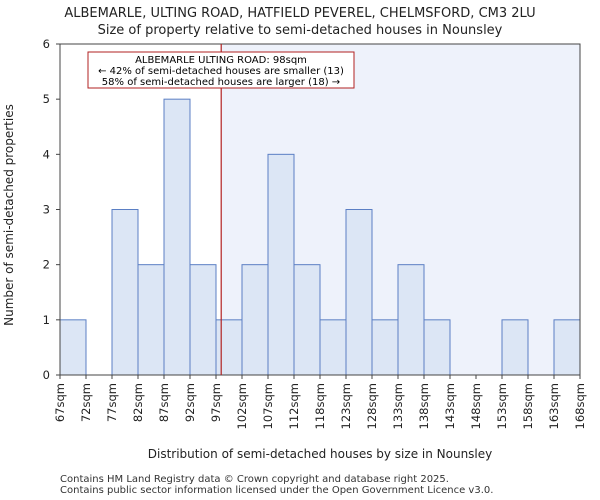 The height and width of the screenshot is (500, 600). What do you see at coordinates (138, 402) in the screenshot?
I see `x-tick-label: 82sqm` at bounding box center [138, 402].